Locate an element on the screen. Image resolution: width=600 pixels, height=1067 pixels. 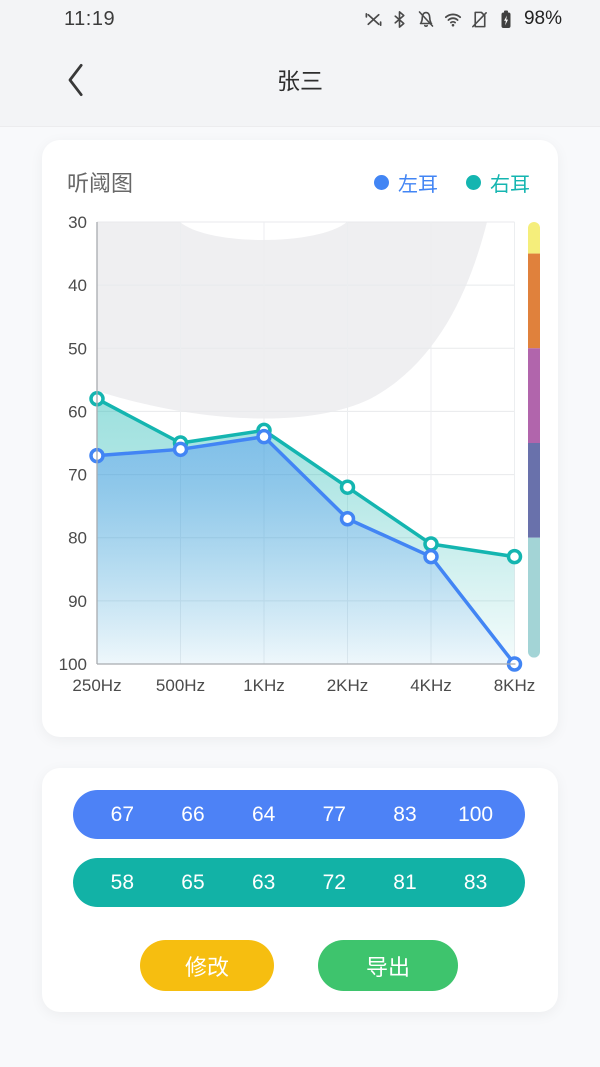
x-tick-label: 4KHz is located at coordinates (431, 685).